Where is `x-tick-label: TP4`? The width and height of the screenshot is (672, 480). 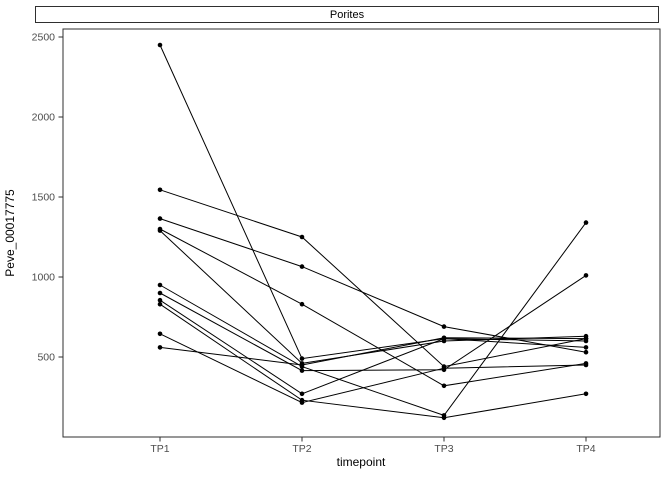 x-tick-label: TP4 is located at coordinates (585, 449).